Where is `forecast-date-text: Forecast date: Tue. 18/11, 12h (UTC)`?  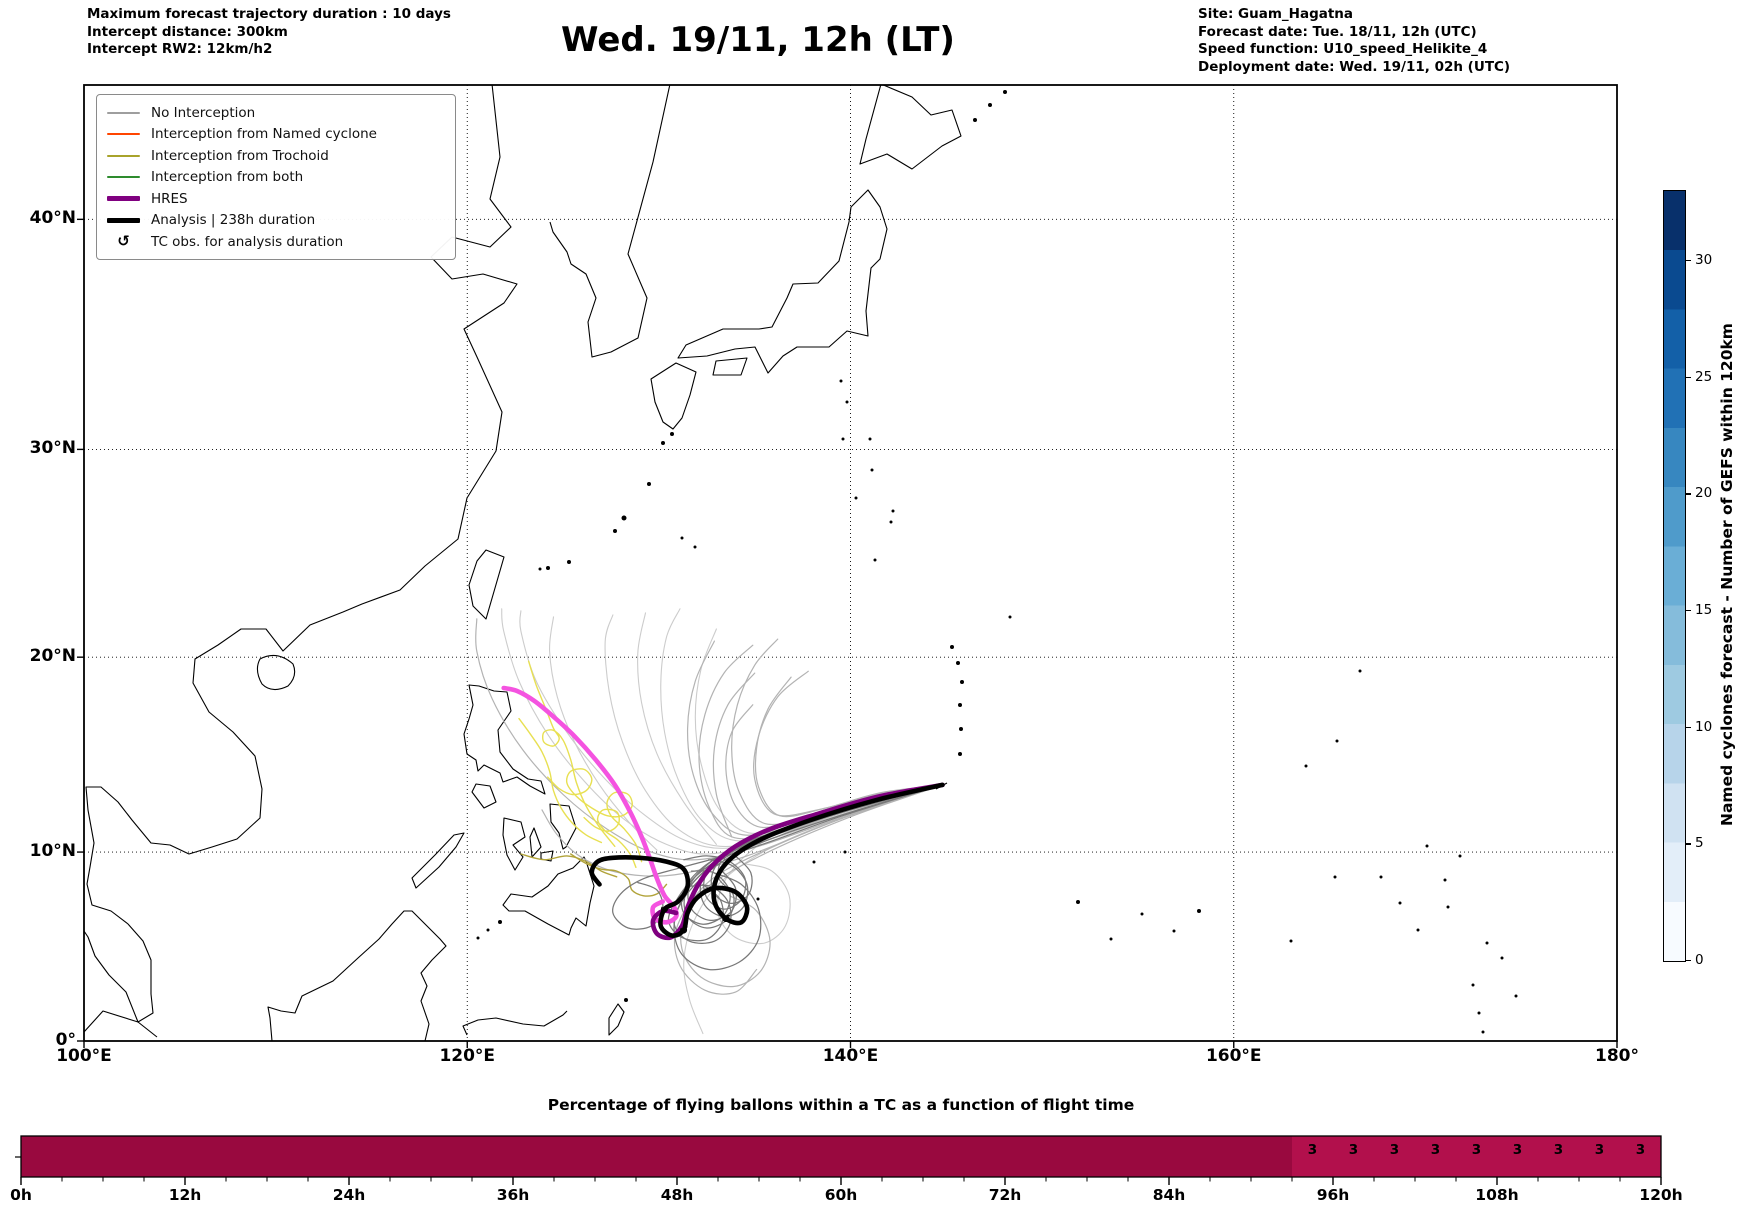 forecast-date-text: Forecast date: Tue. 18/11, 12h (UTC) is located at coordinates (1337, 31).